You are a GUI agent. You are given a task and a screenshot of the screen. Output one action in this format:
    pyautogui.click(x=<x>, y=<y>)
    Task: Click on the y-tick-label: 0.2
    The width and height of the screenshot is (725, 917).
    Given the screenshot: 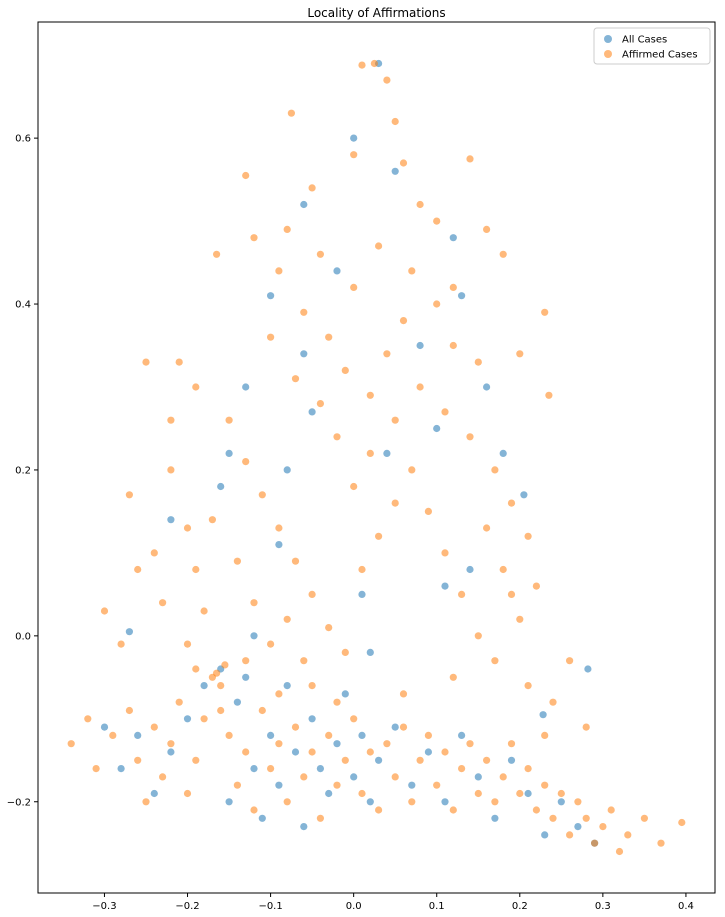 What is the action you would take?
    pyautogui.click(x=23, y=470)
    